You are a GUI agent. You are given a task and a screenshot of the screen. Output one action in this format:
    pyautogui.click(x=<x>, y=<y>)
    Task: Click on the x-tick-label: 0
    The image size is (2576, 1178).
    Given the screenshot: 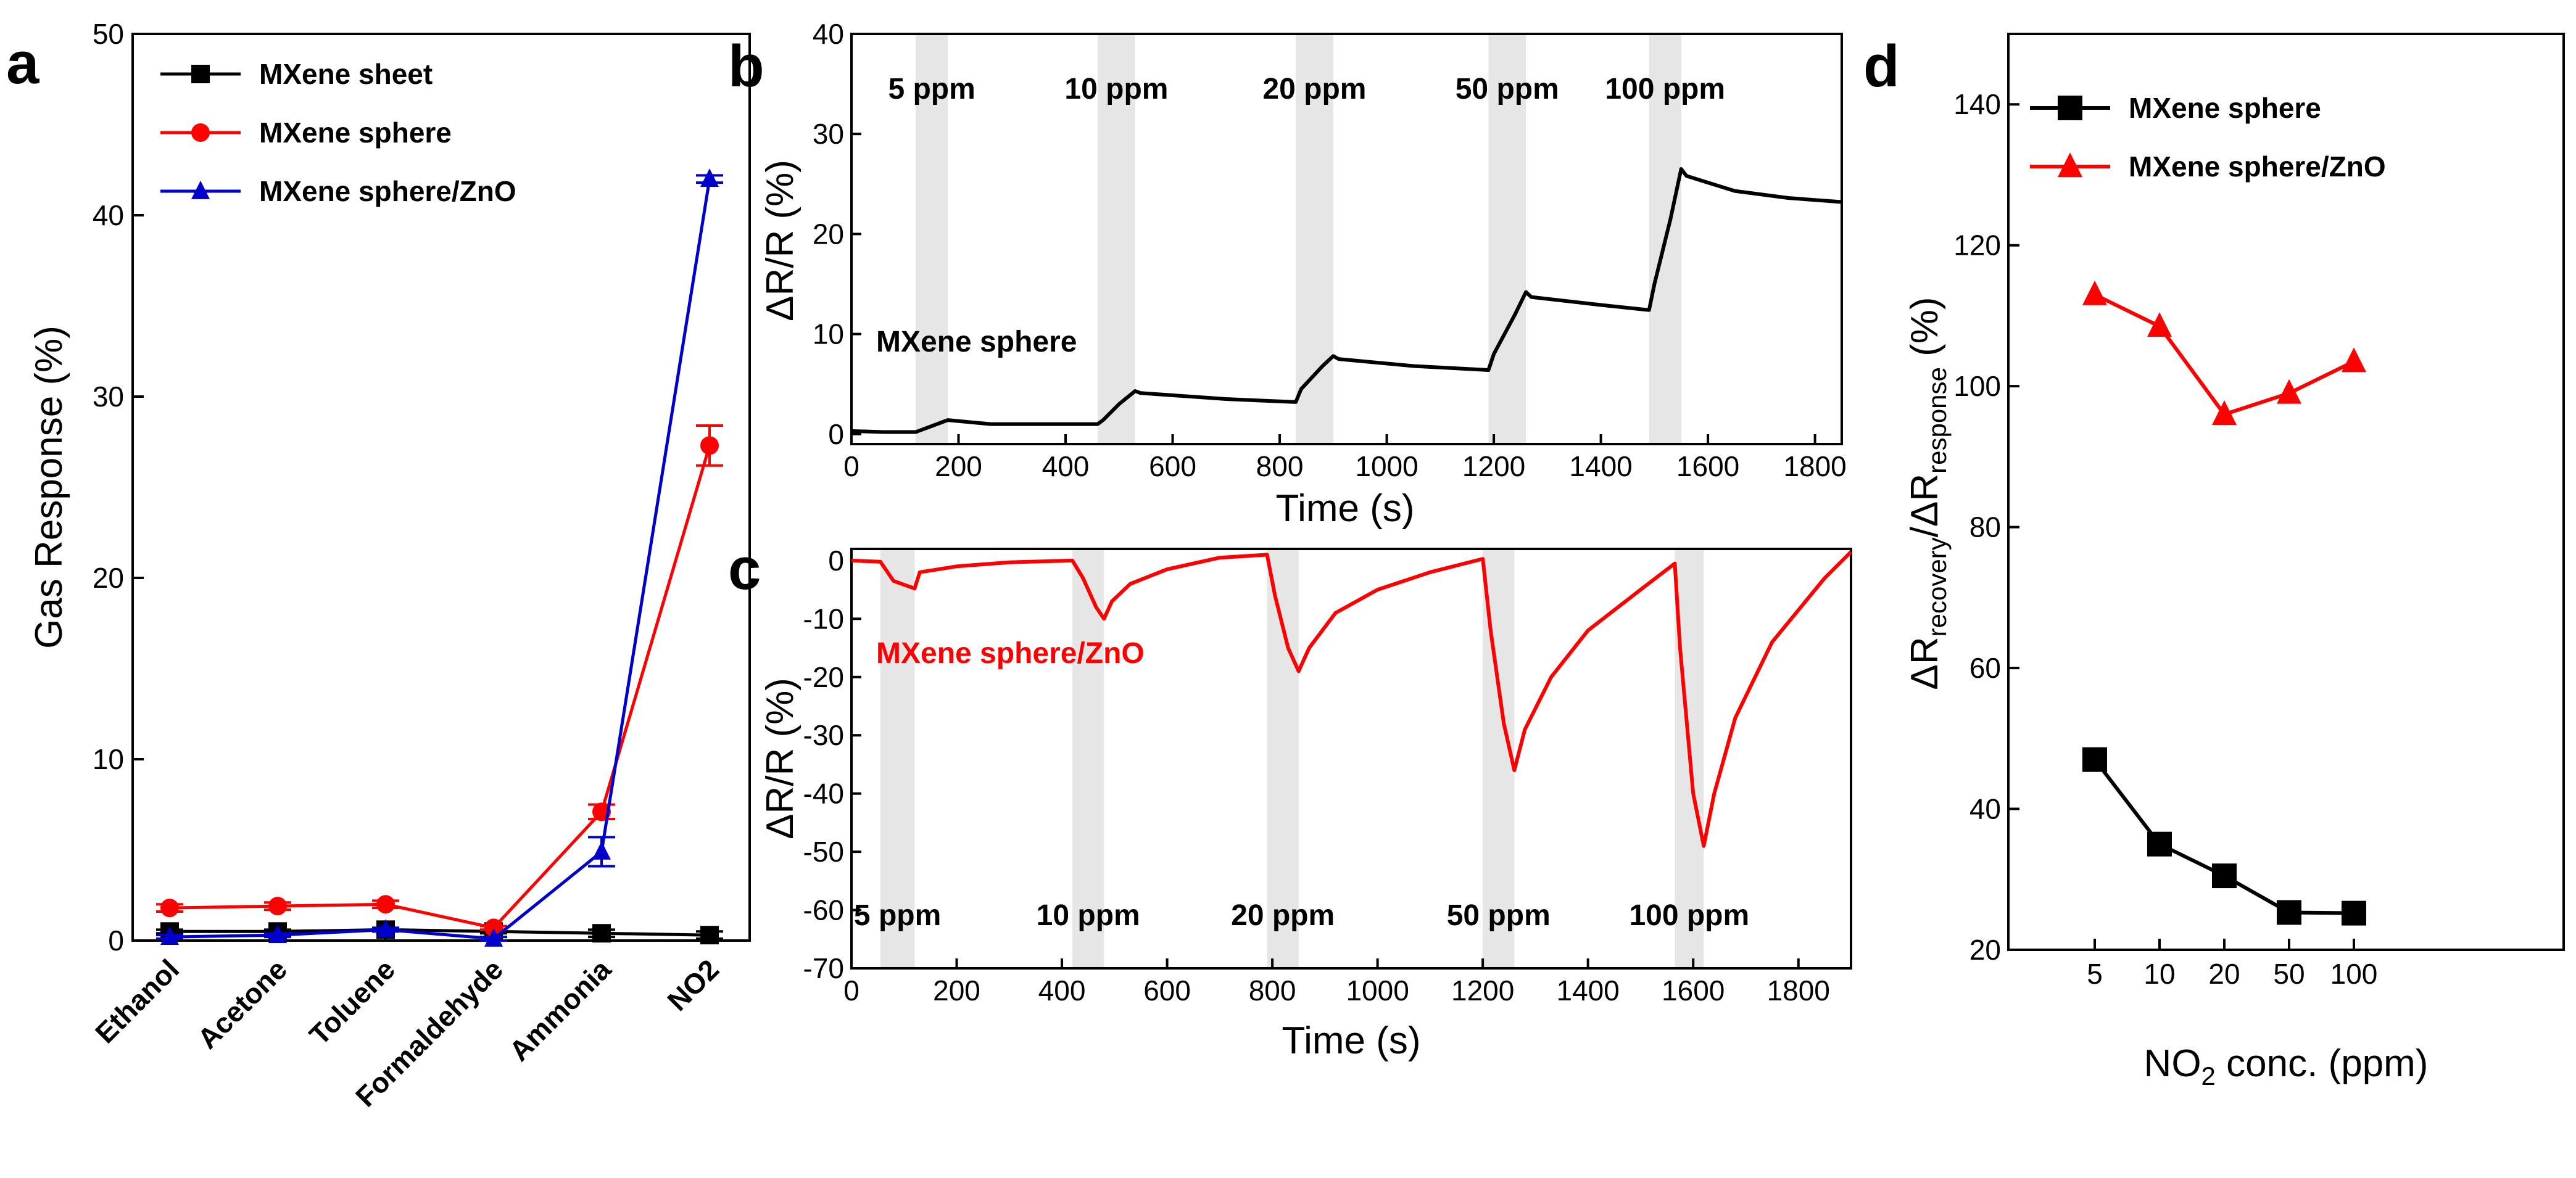 What is the action you would take?
    pyautogui.click(x=851, y=991)
    